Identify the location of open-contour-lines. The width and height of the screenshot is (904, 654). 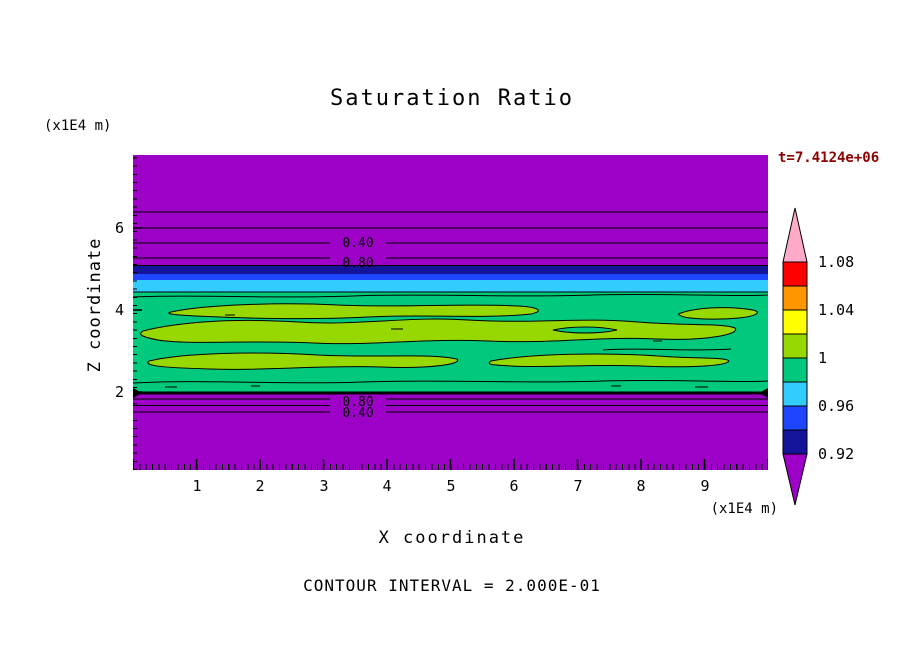
(450, 340).